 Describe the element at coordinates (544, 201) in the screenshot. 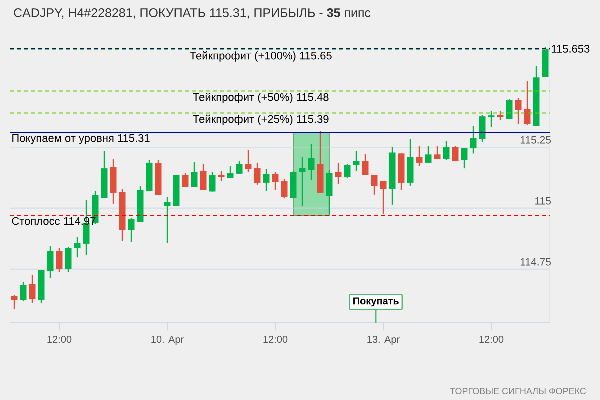

I see `y-tick-label: 115` at that location.